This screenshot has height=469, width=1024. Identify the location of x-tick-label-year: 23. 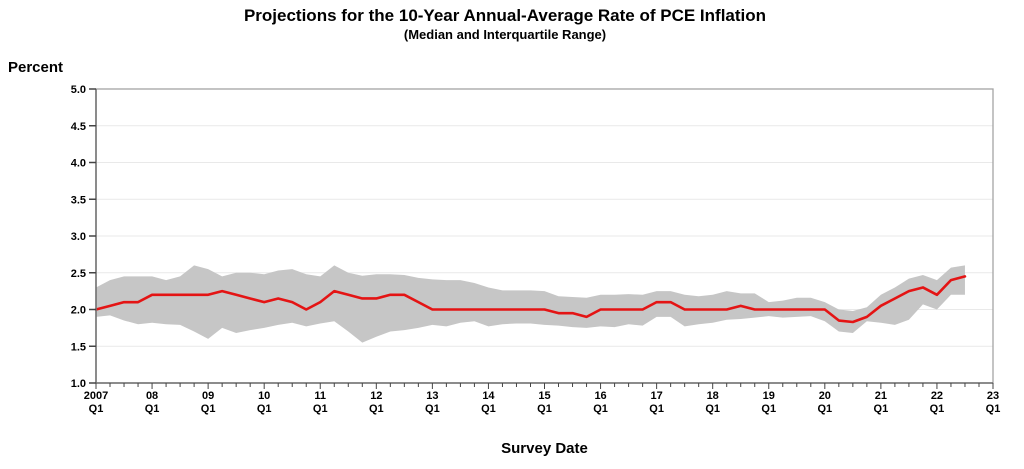
(993, 396).